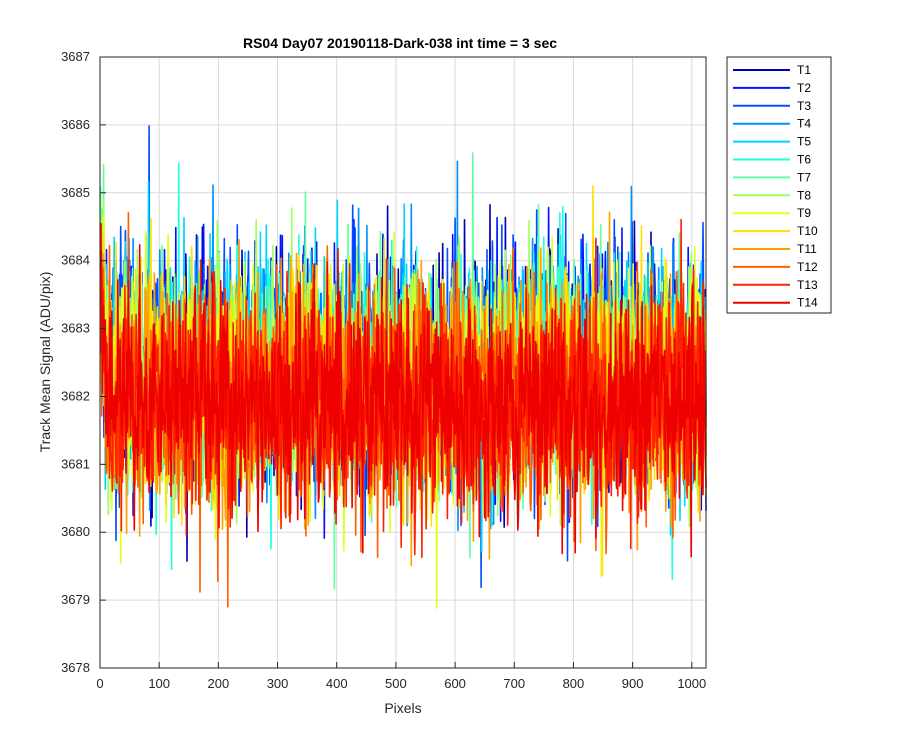 The image size is (900, 750). I want to click on x-tick-label: 100, so click(159, 683).